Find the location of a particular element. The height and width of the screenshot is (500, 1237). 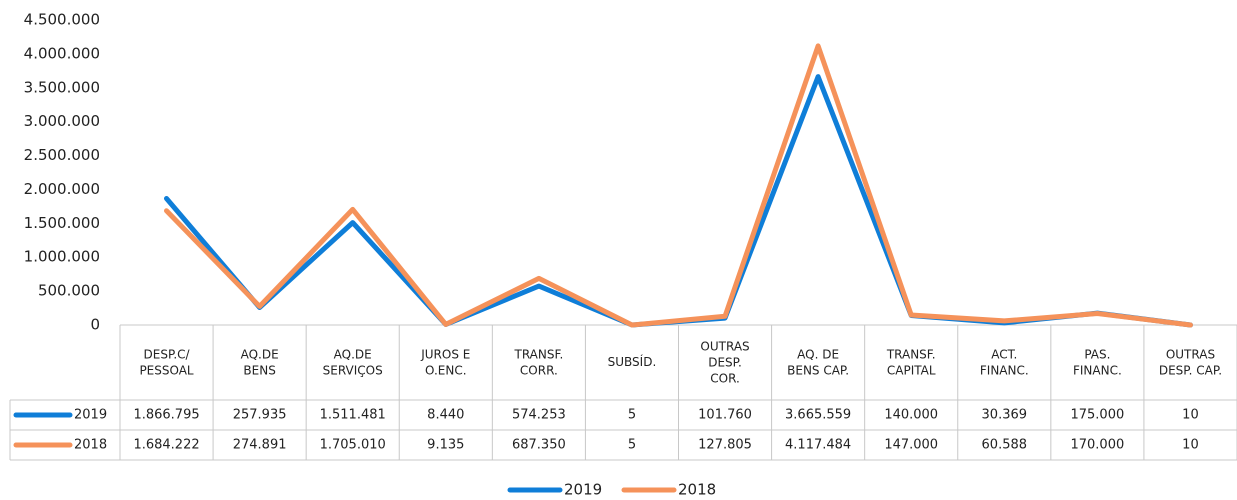

category-label: PAS. FINANC. is located at coordinates (1097, 362).